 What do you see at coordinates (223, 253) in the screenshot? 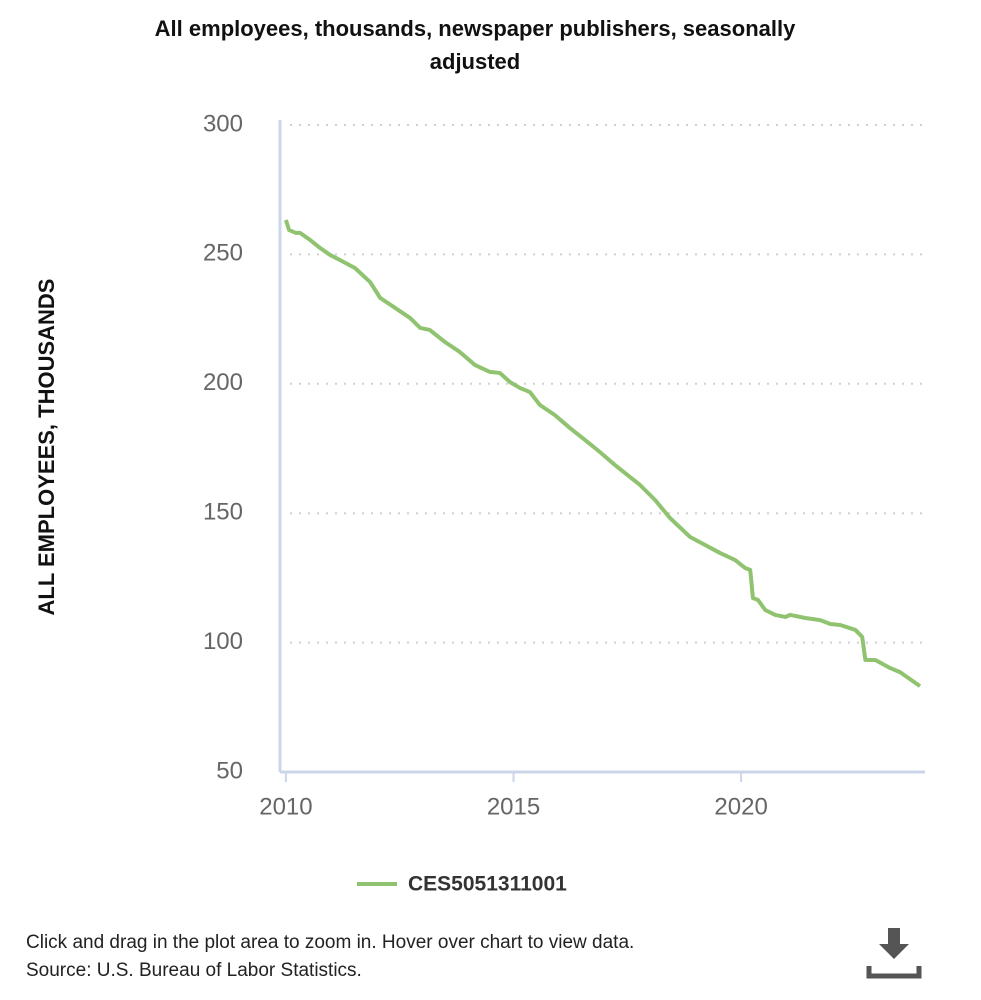
I see `y-tick-label: 250` at bounding box center [223, 253].